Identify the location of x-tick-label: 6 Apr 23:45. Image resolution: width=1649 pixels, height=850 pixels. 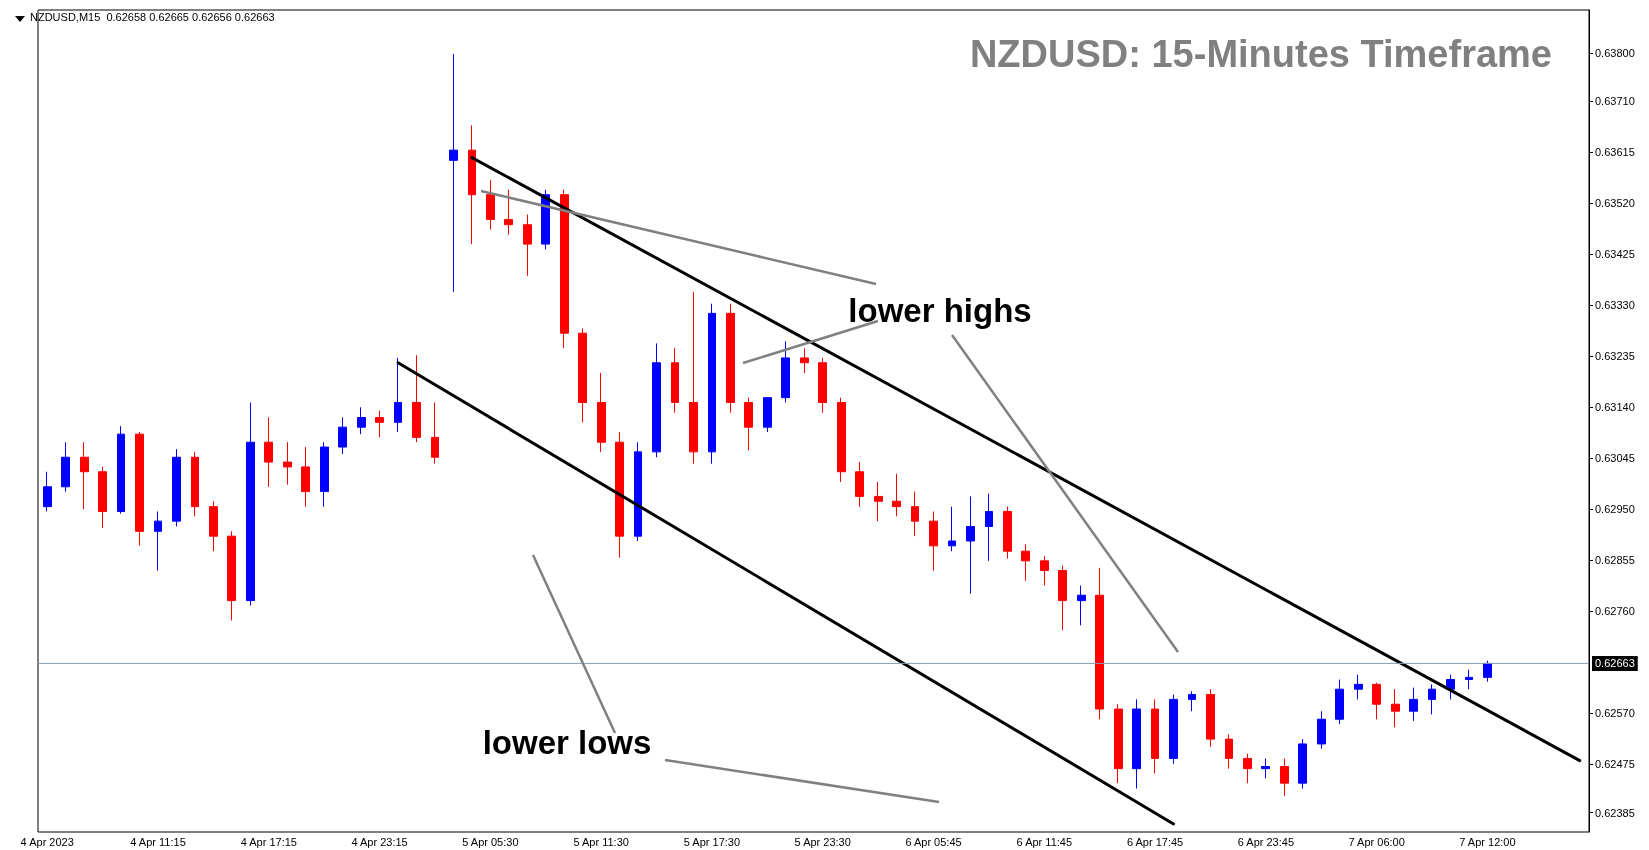
(1266, 841).